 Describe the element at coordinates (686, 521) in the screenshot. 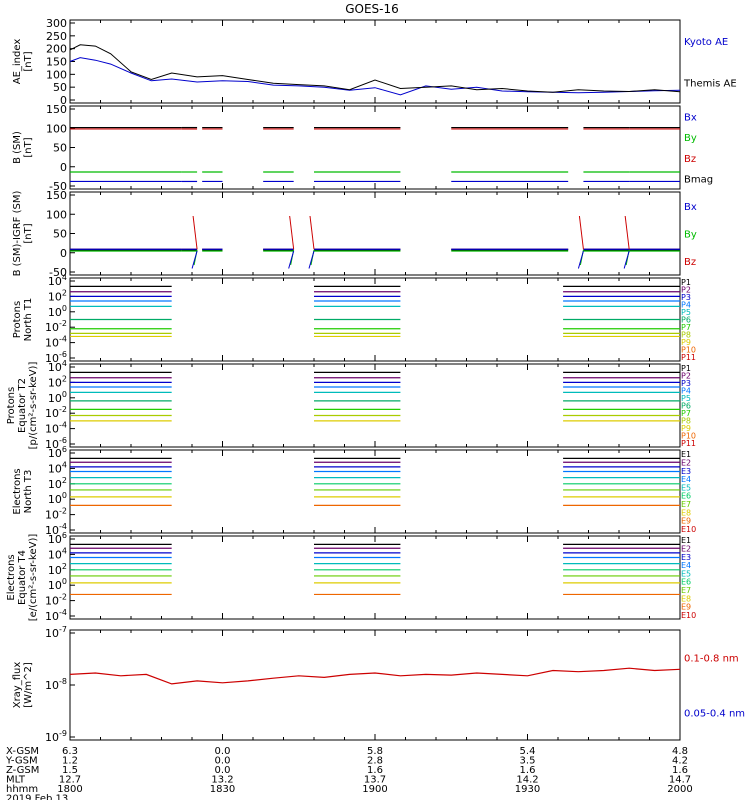

I see `channel-label: E9` at that location.